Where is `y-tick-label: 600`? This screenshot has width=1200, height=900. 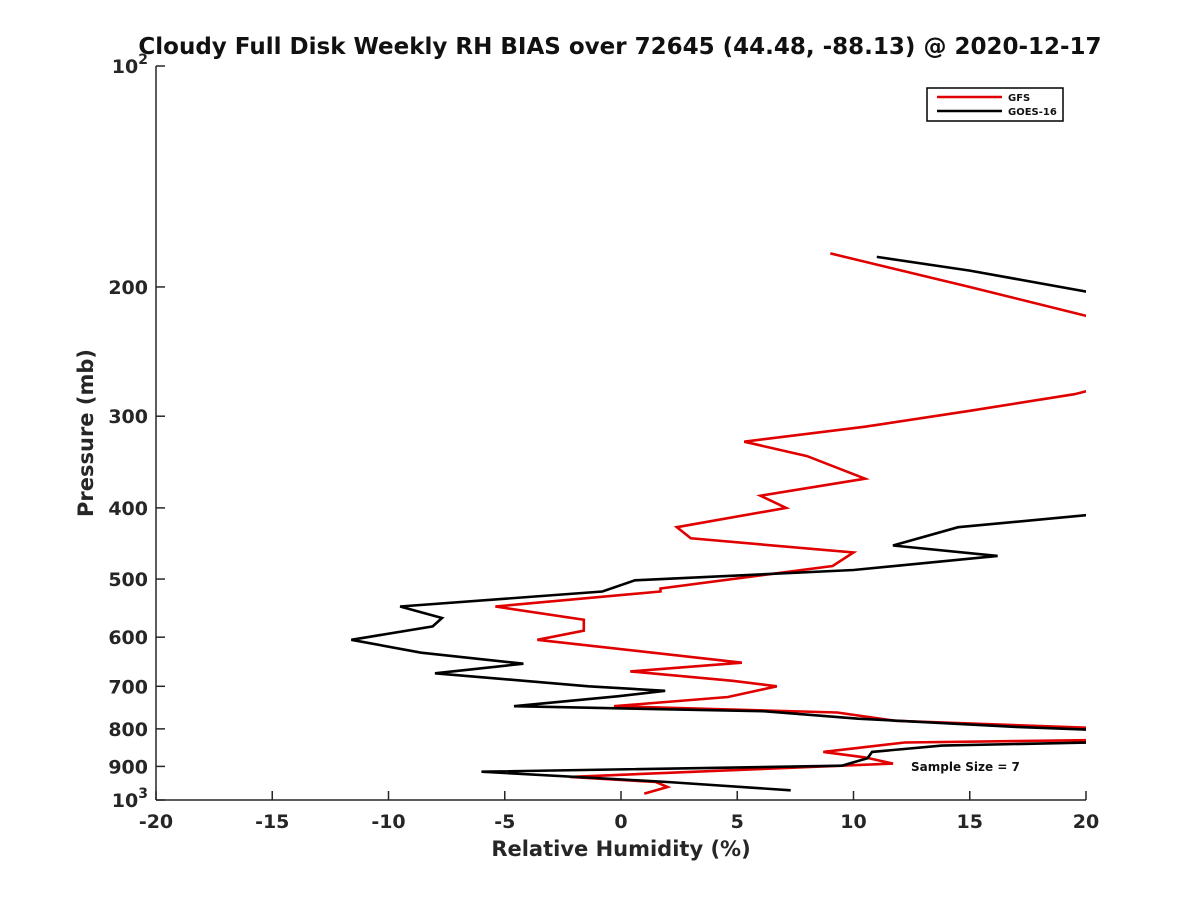 y-tick-label: 600 is located at coordinates (128, 638).